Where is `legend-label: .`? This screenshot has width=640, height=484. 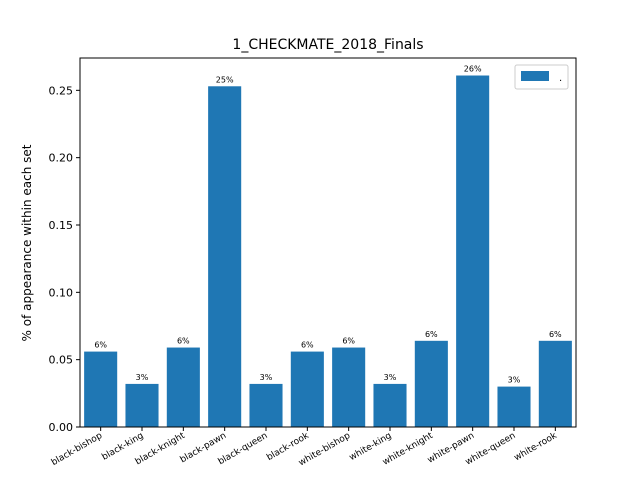
legend-label: . is located at coordinates (560, 78).